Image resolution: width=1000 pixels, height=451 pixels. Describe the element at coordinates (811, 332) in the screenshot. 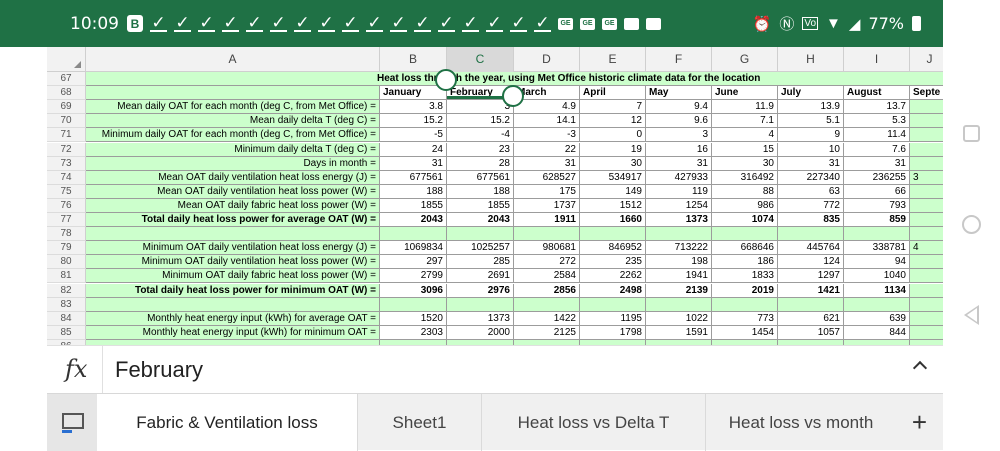

I see `data-cell: 1057` at that location.